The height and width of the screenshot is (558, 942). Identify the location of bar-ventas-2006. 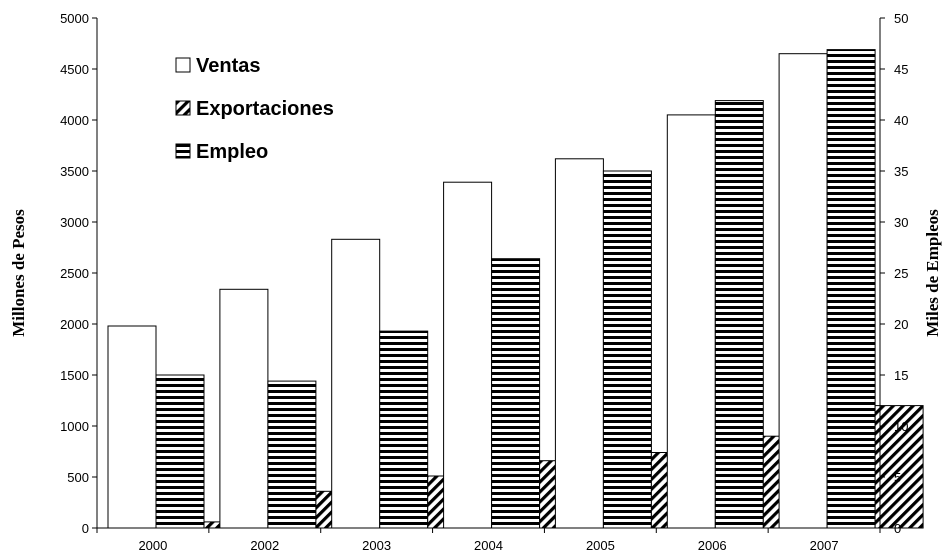
(691, 321).